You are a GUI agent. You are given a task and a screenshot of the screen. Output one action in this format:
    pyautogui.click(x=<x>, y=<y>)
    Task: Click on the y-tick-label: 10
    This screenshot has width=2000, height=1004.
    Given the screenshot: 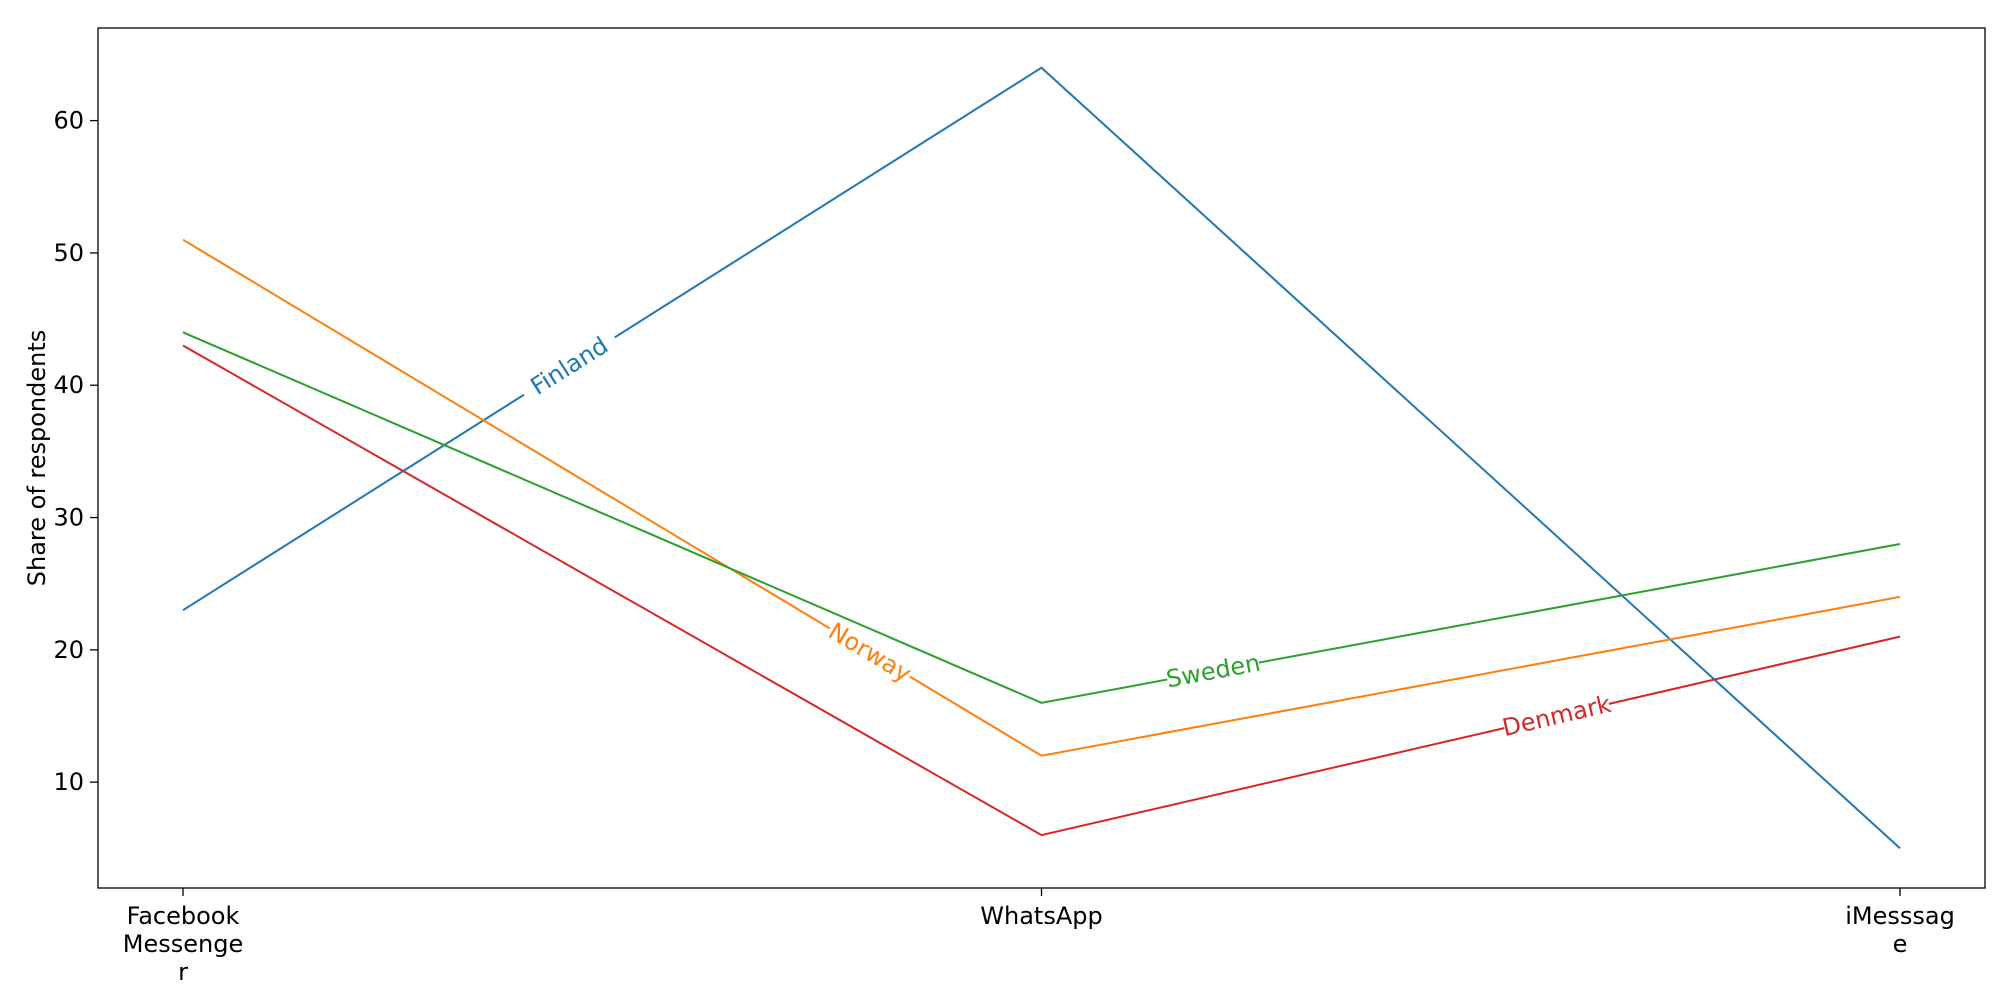 What is the action you would take?
    pyautogui.click(x=68, y=782)
    